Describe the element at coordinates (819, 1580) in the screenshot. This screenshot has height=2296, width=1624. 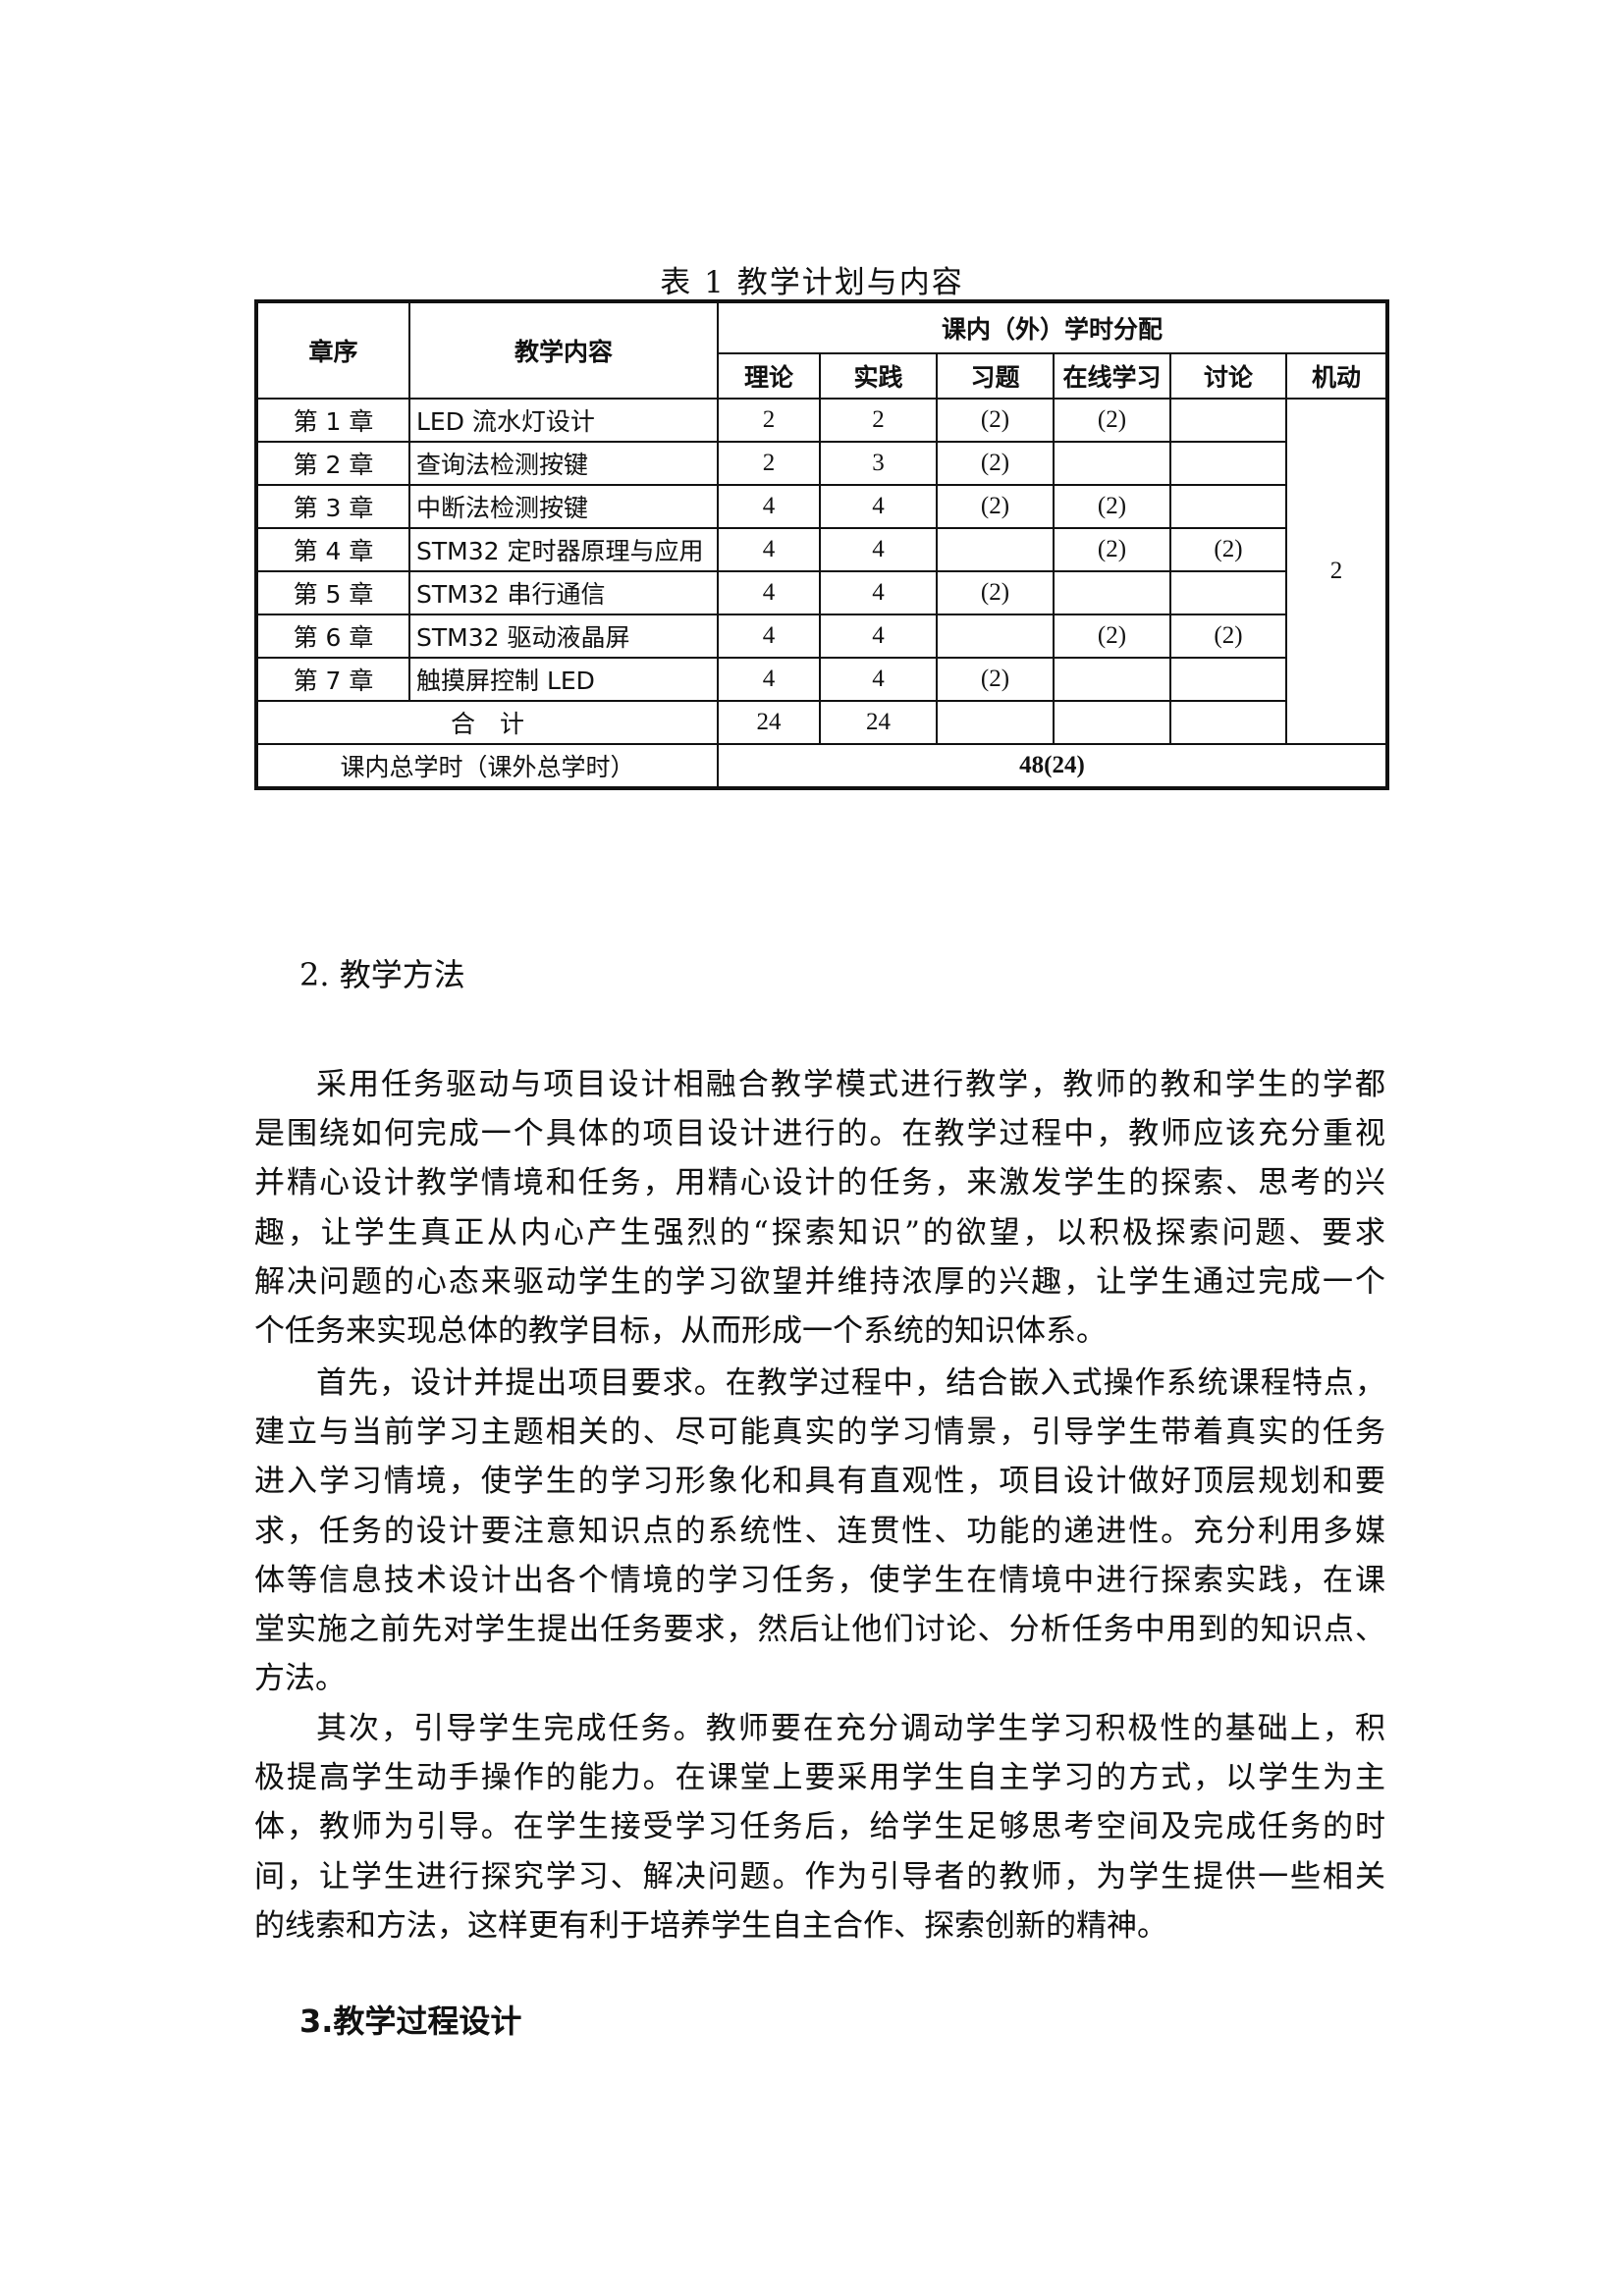
I see `text-line: 体等信息技术设计出各个情境的学习任务，使学生在情境中进行探索实践，在课` at that location.